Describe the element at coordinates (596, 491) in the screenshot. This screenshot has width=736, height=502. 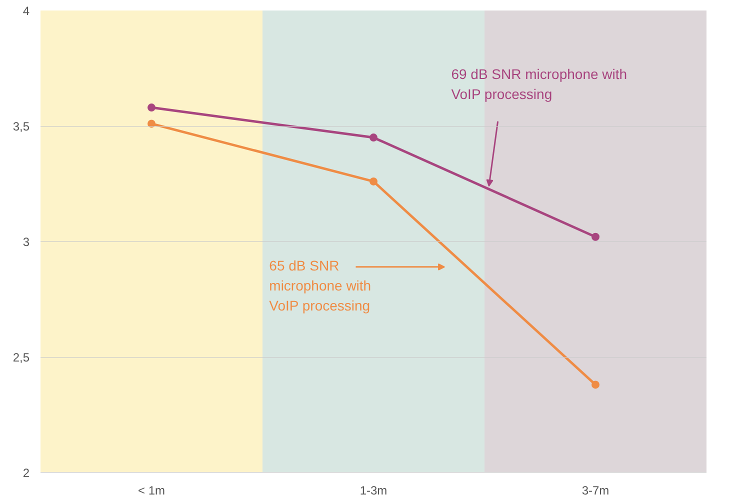
I see `x-tick-label: 3-7m` at that location.